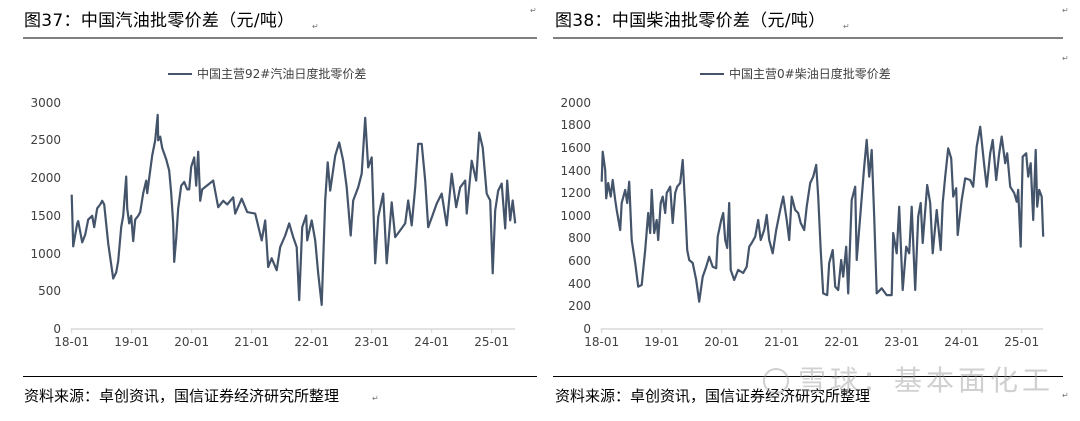 Image resolution: width=1080 pixels, height=421 pixels. What do you see at coordinates (810, 74) in the screenshot?
I see `legend-label: 中国主营0#柴油日度批零价差` at bounding box center [810, 74].